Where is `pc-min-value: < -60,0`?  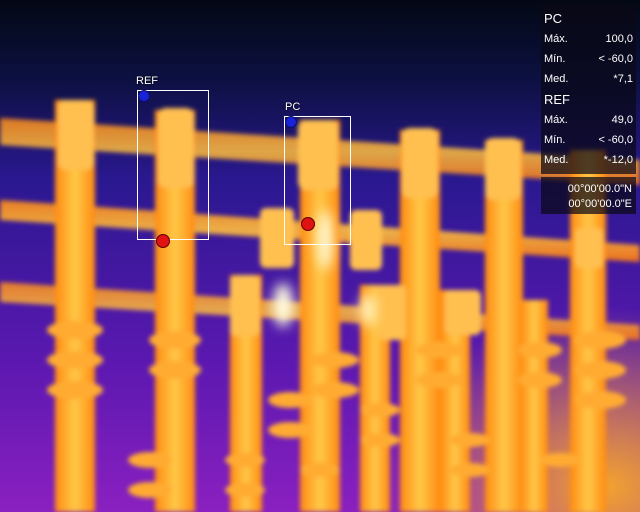 pc-min-value: < -60,0 is located at coordinates (615, 59).